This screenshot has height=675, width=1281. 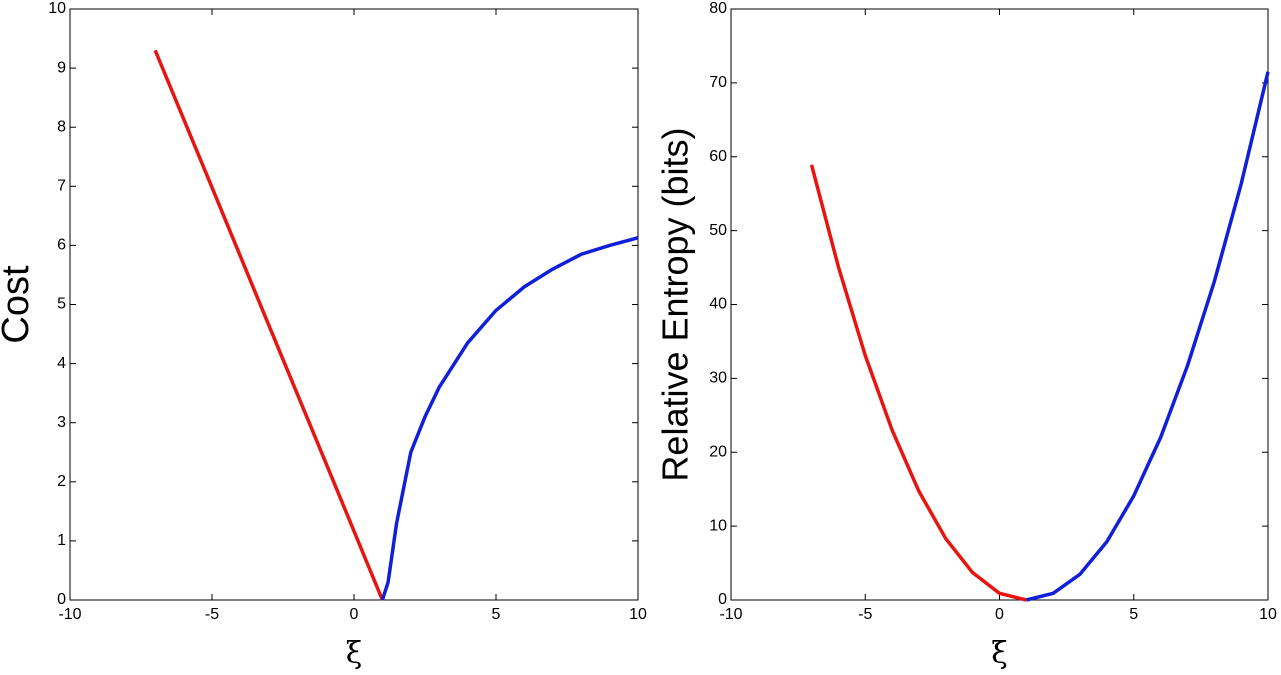 What do you see at coordinates (61, 126) in the screenshot?
I see `y-tick-label: 8` at bounding box center [61, 126].